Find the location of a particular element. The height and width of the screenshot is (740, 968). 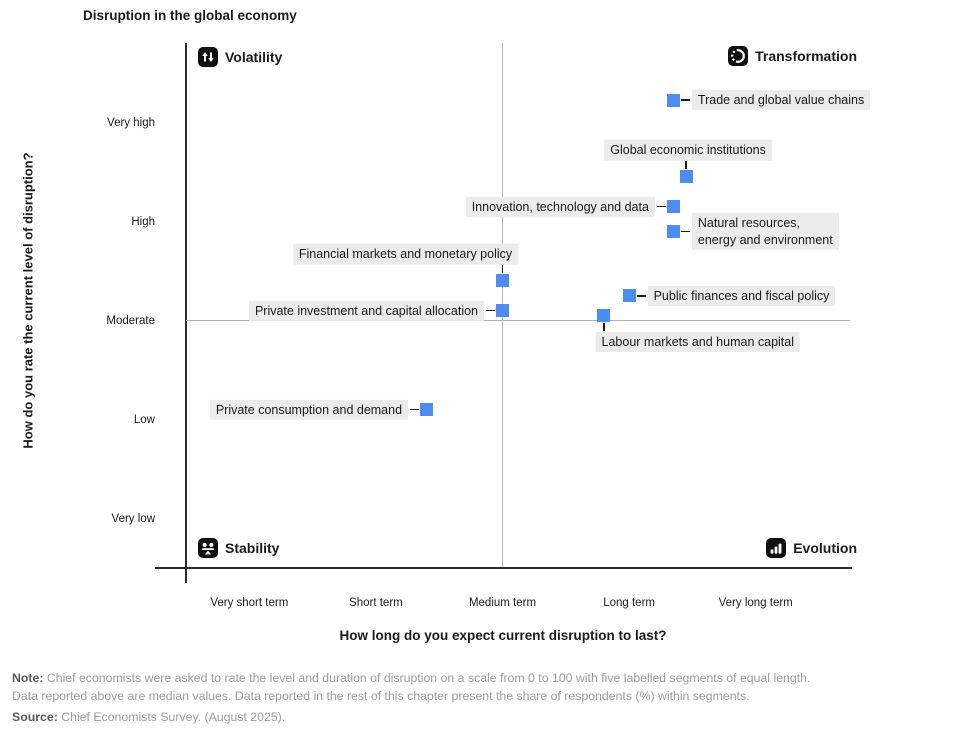

x-tick-label: Short term is located at coordinates (376, 603).